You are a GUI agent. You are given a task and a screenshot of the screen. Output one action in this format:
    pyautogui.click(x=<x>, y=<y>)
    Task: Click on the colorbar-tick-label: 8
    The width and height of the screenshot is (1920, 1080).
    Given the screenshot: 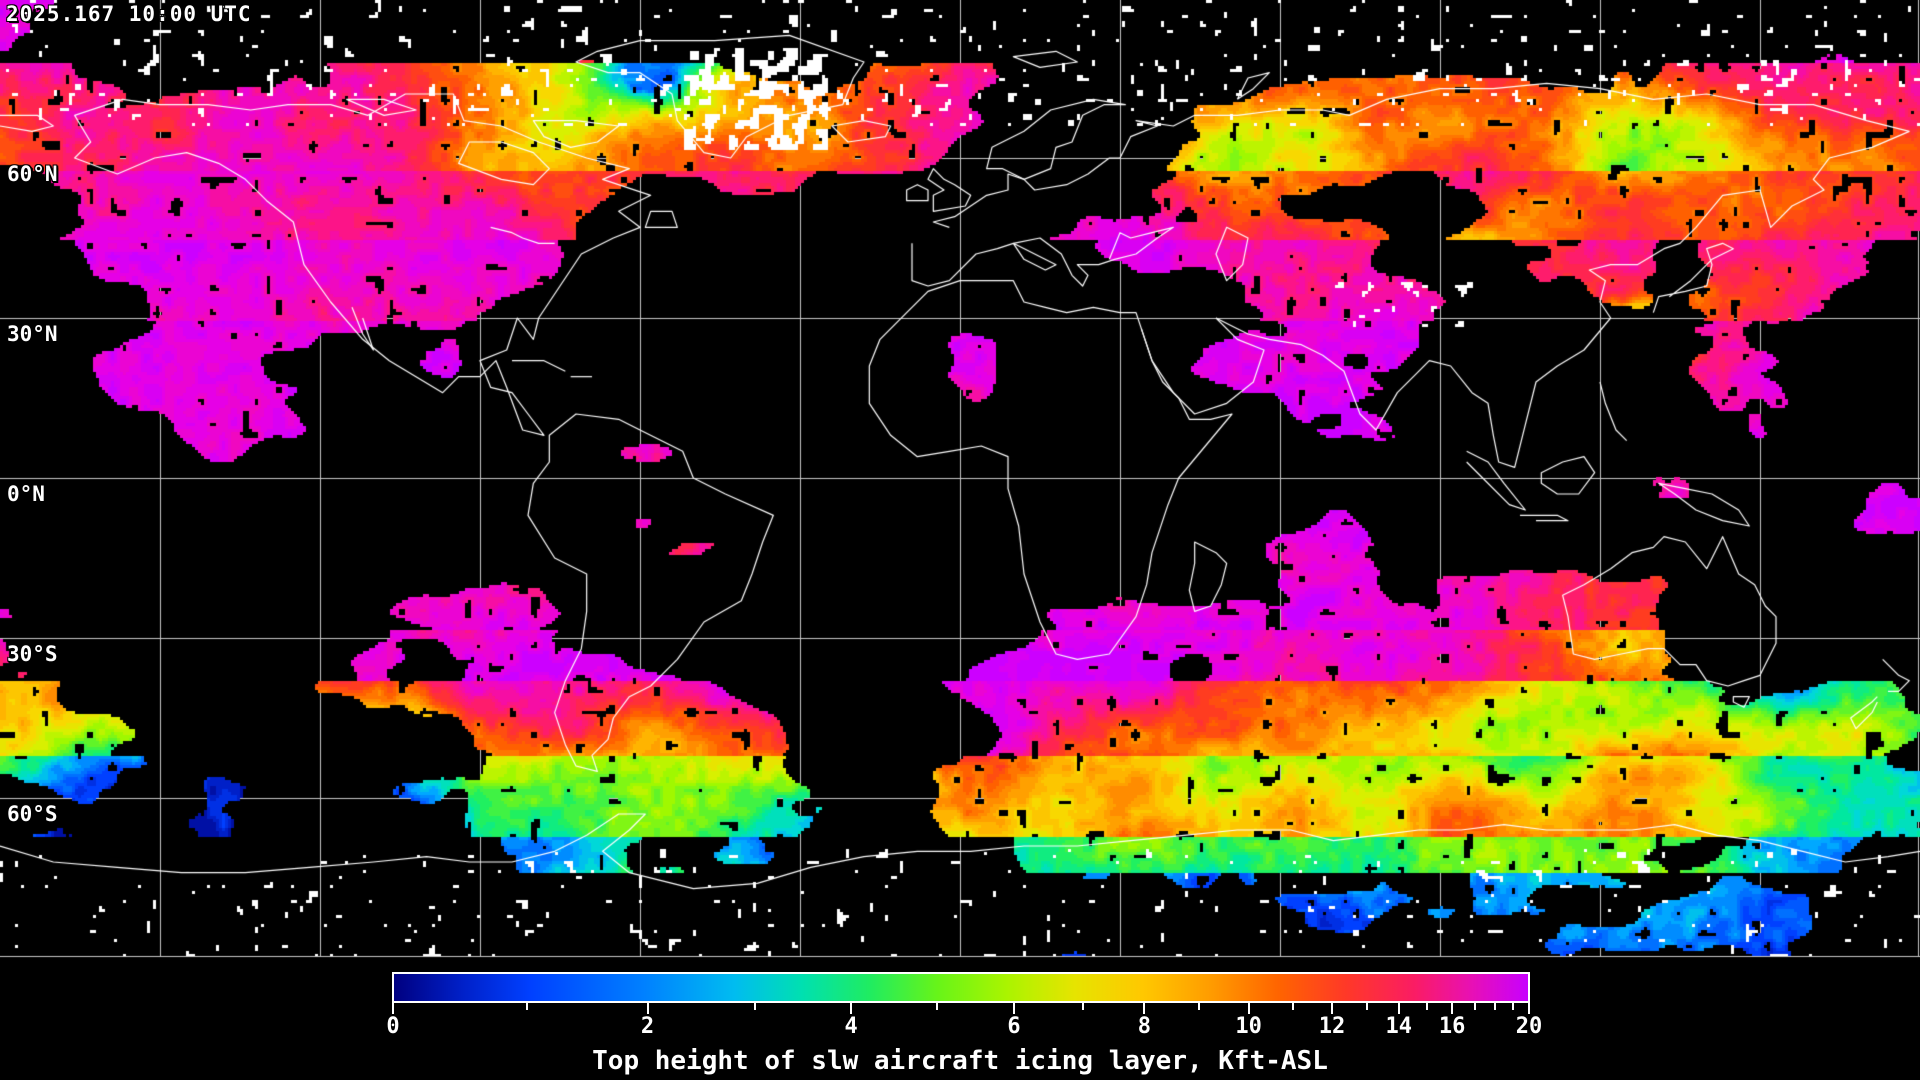 What is the action you would take?
    pyautogui.click(x=1144, y=1026)
    